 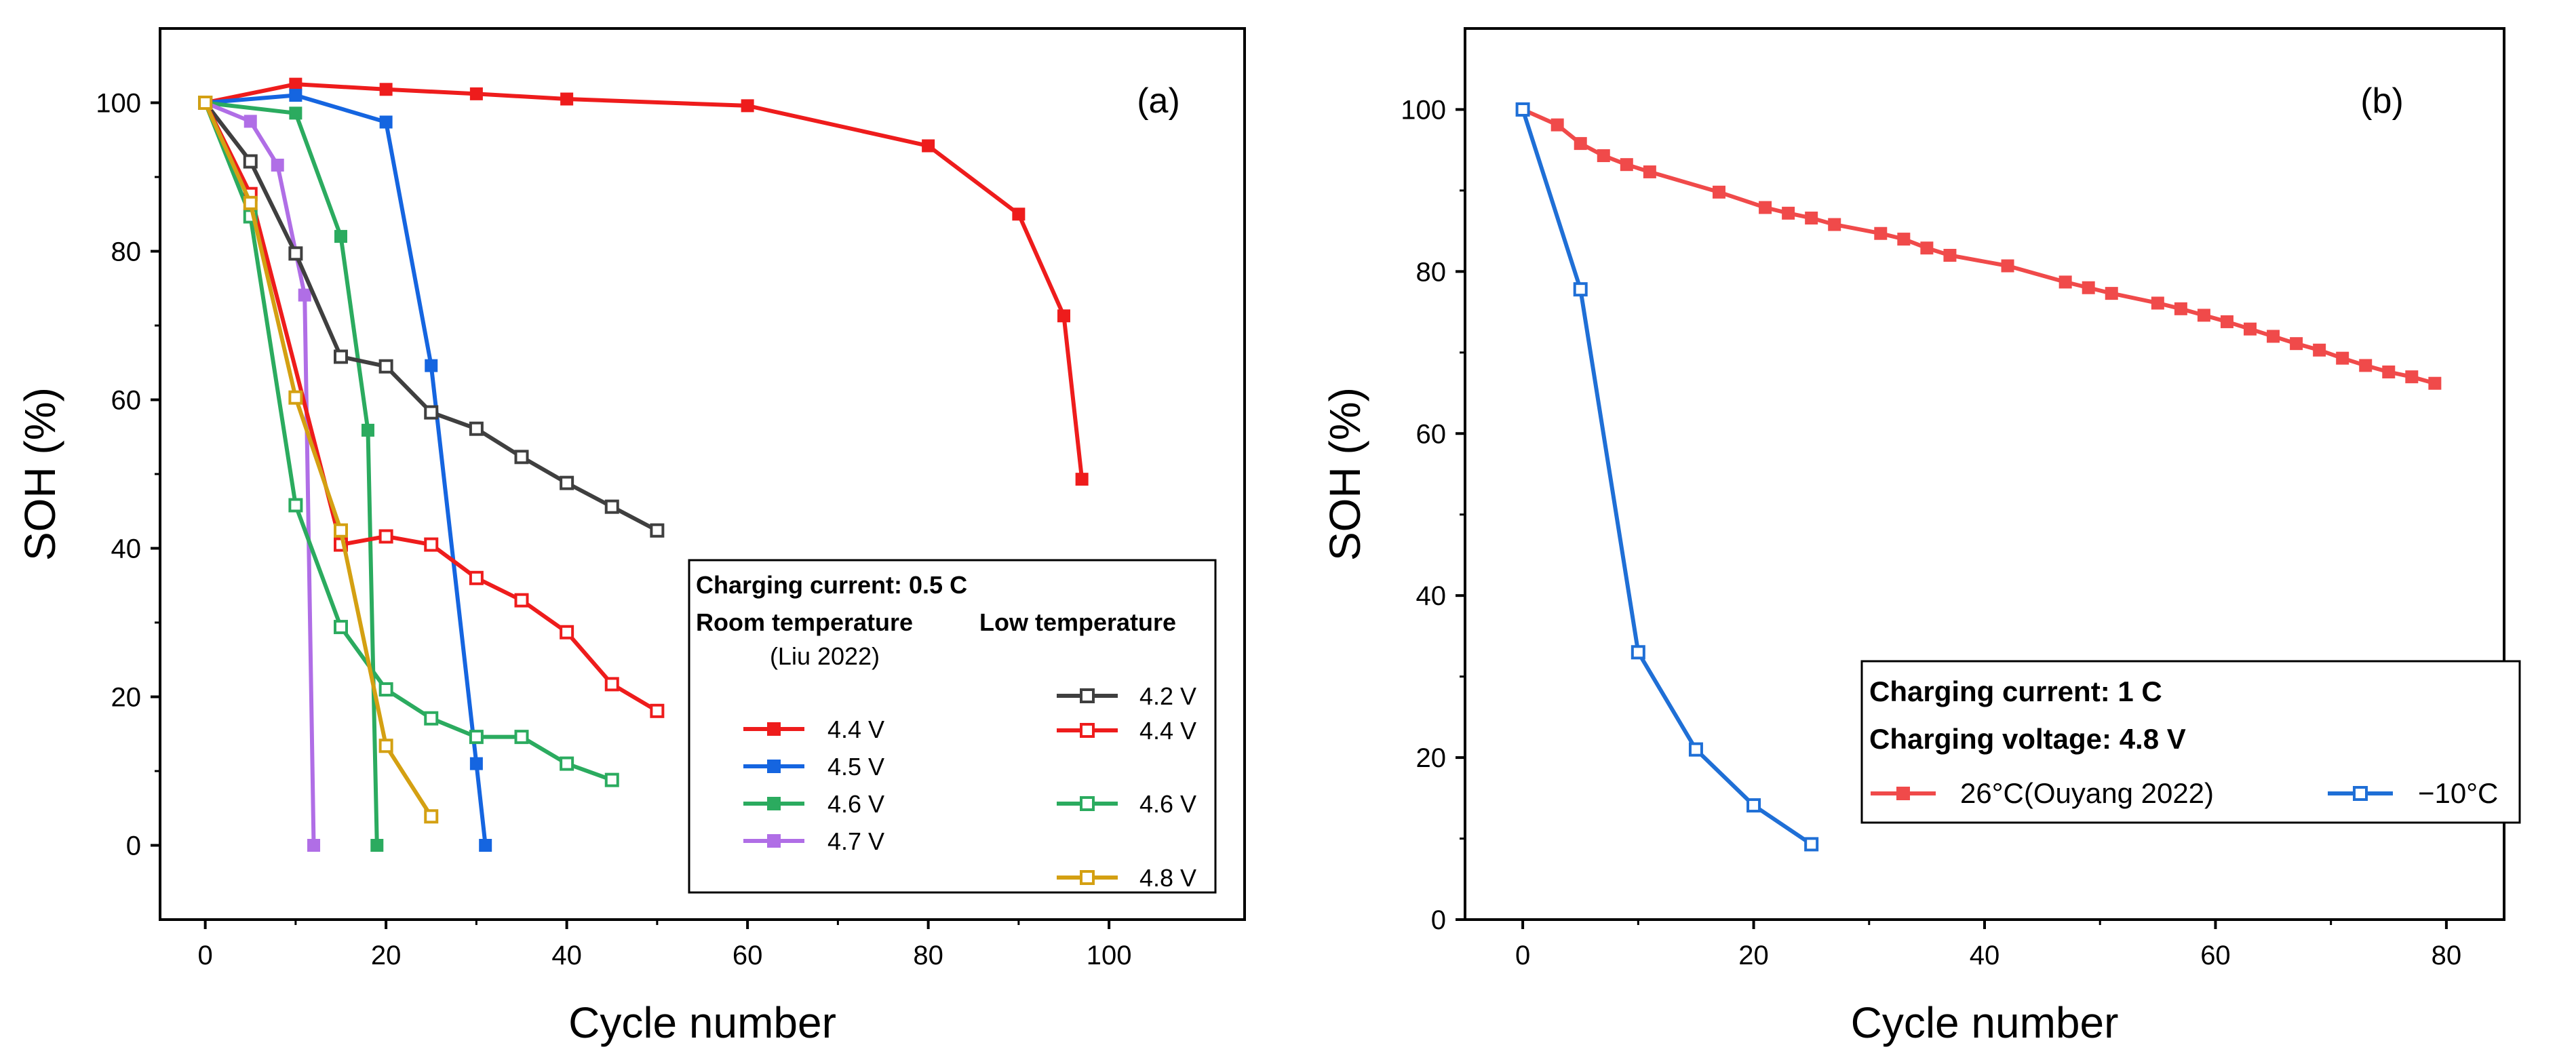 I want to click on y-tick-label: 20, so click(x=1431, y=758).